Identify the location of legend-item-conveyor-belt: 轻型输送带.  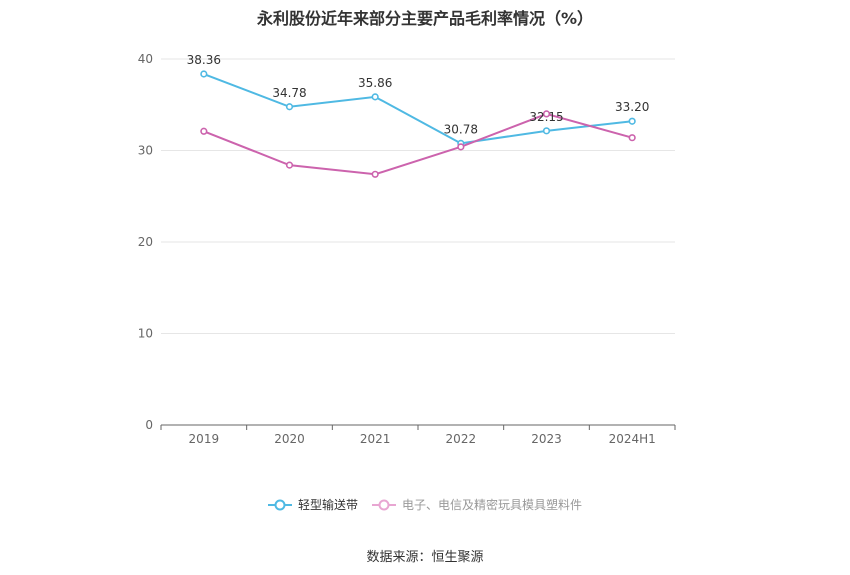
(312, 505).